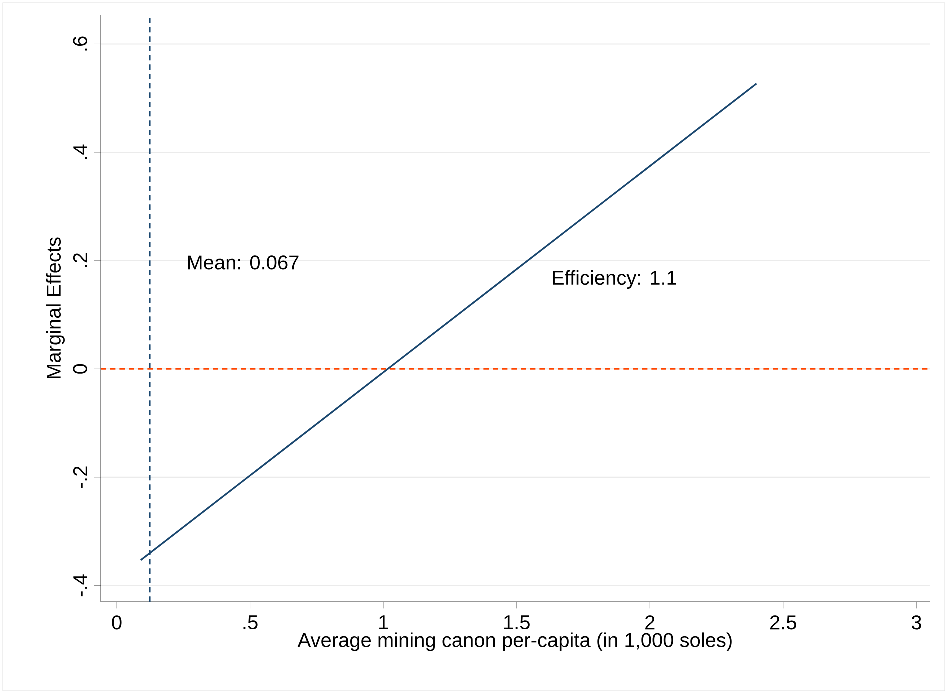 This screenshot has width=948, height=694. I want to click on y-tick-label: -.2, so click(80, 477).